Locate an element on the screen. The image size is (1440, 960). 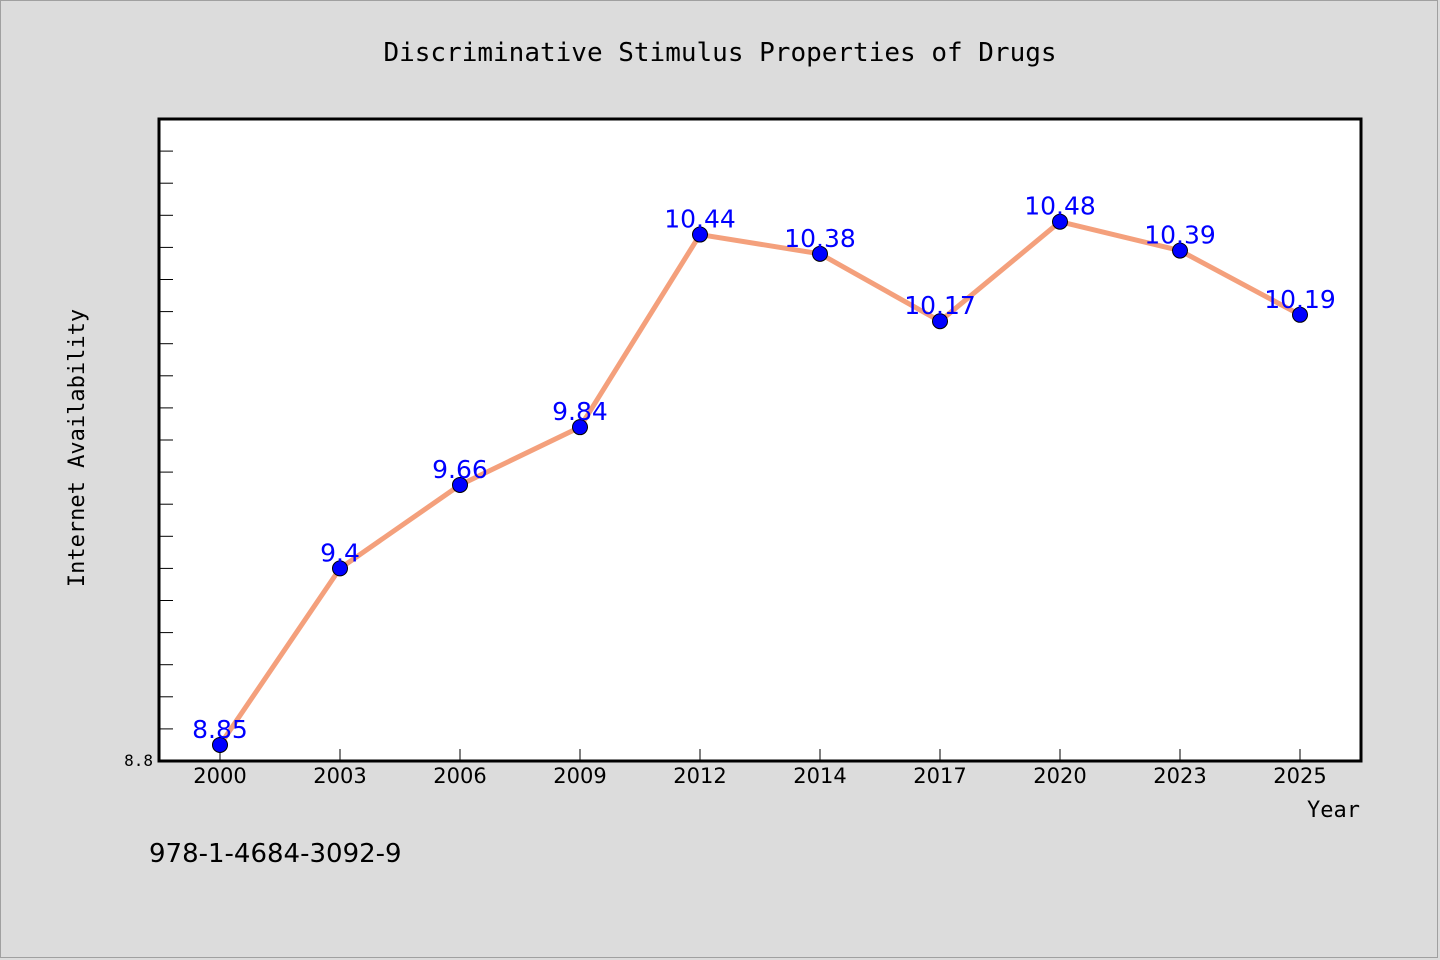
x-tick-label: 2009 is located at coordinates (579, 776).